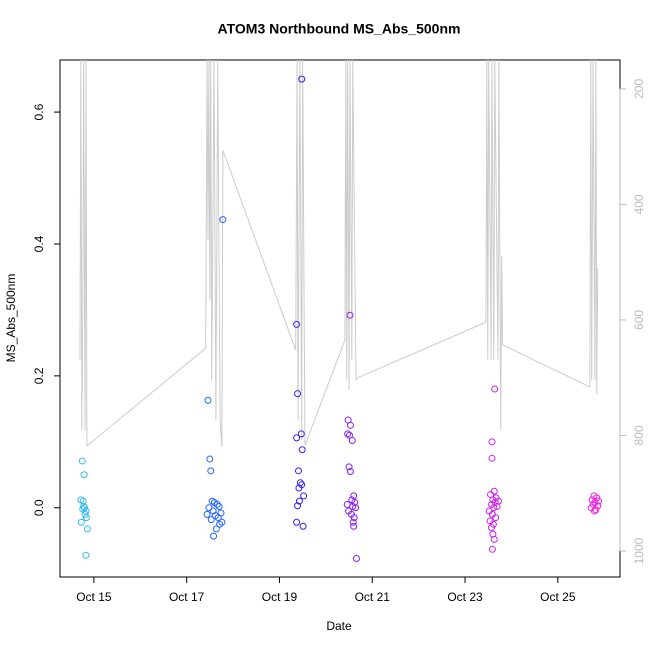  I want to click on y2-tick-label: 400, so click(639, 204).